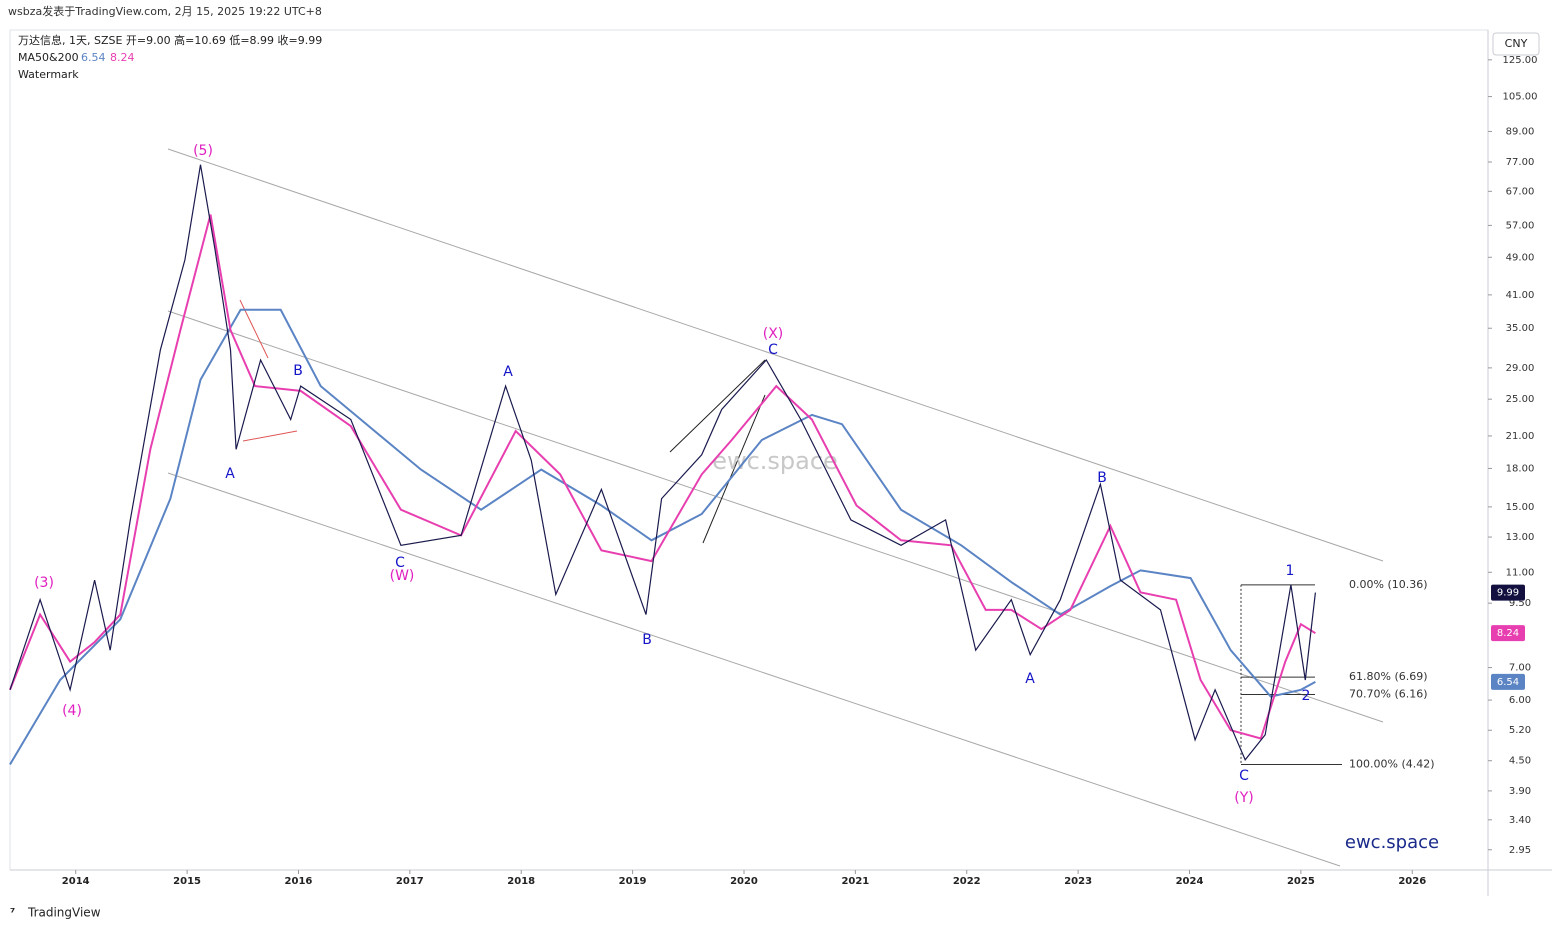 This screenshot has height=935, width=1552. I want to click on x-tick-label: 2021, so click(855, 881).